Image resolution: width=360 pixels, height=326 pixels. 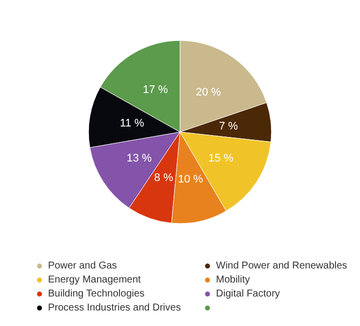 I want to click on legend-label: Building Technologies, so click(x=96, y=294).